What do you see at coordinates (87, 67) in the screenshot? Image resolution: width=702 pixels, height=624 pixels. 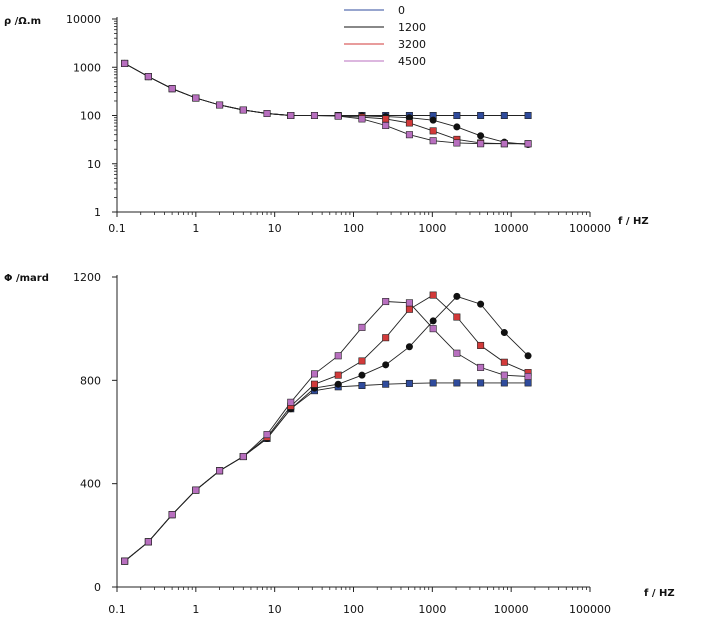 I see `y-tick-label: 1000` at bounding box center [87, 67].